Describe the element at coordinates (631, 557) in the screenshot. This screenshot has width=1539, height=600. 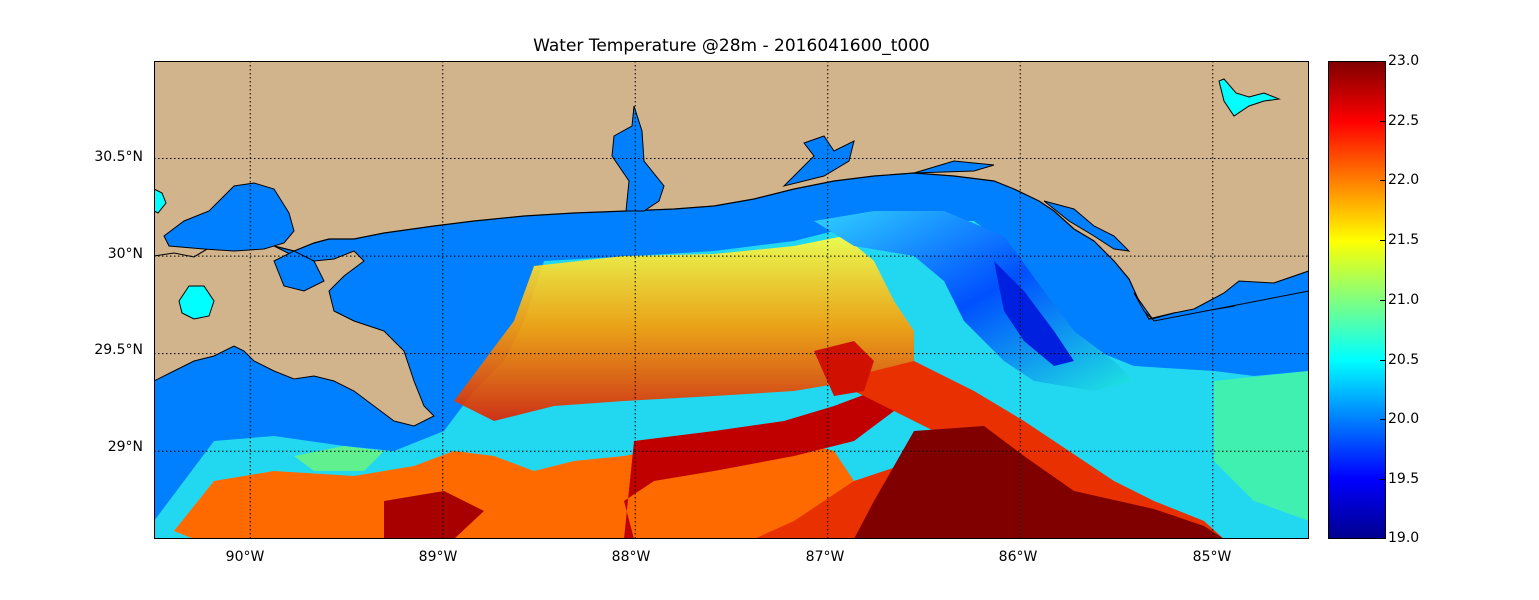
I see `lon-label-88: 88°W` at that location.